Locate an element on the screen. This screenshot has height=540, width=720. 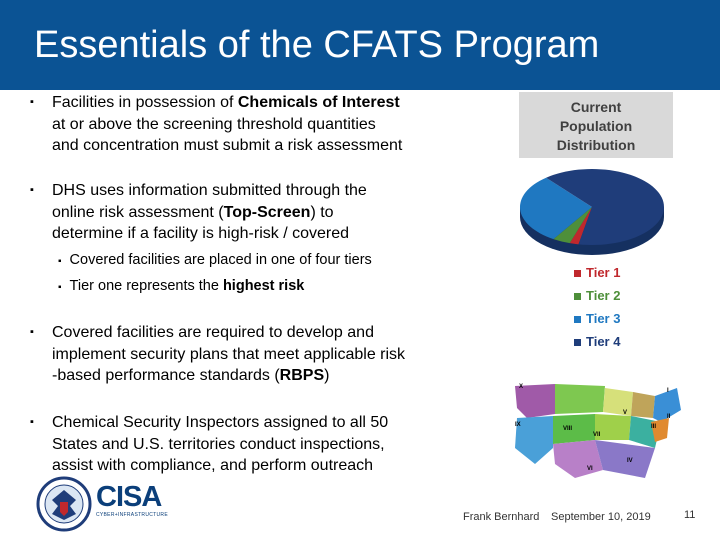
slide-title: Essentials of the CFATS Program is located at coordinates (317, 45).